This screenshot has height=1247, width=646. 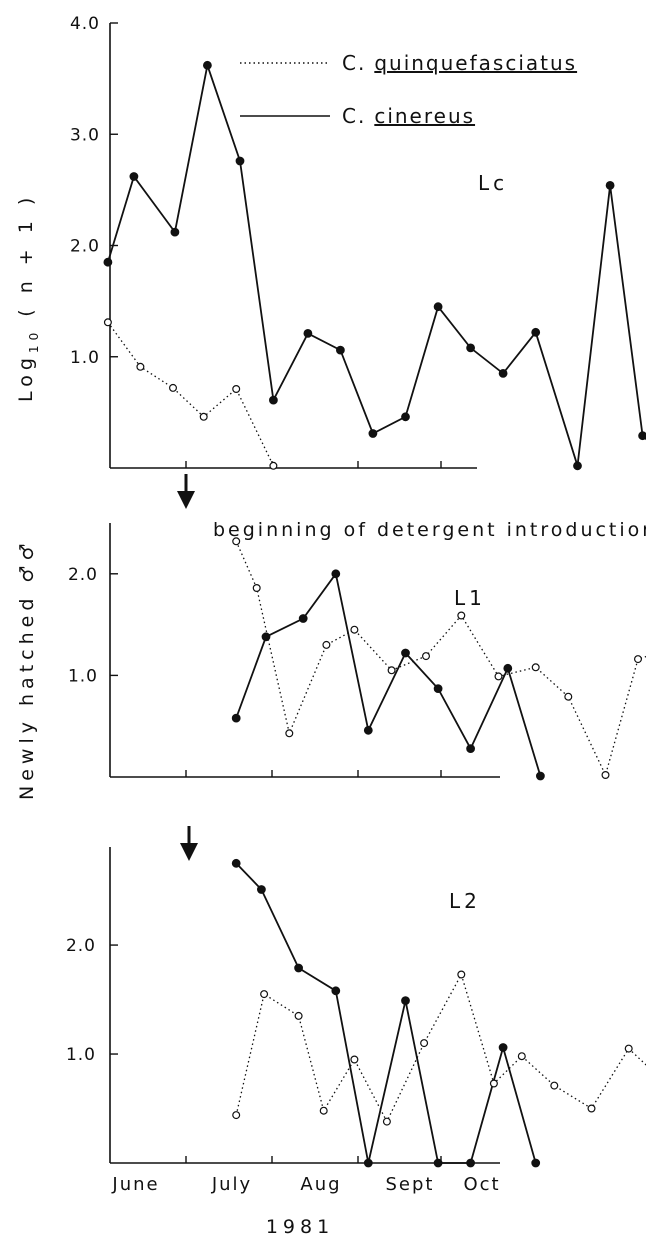 I want to click on month-label: Aug, so click(x=320, y=1184).